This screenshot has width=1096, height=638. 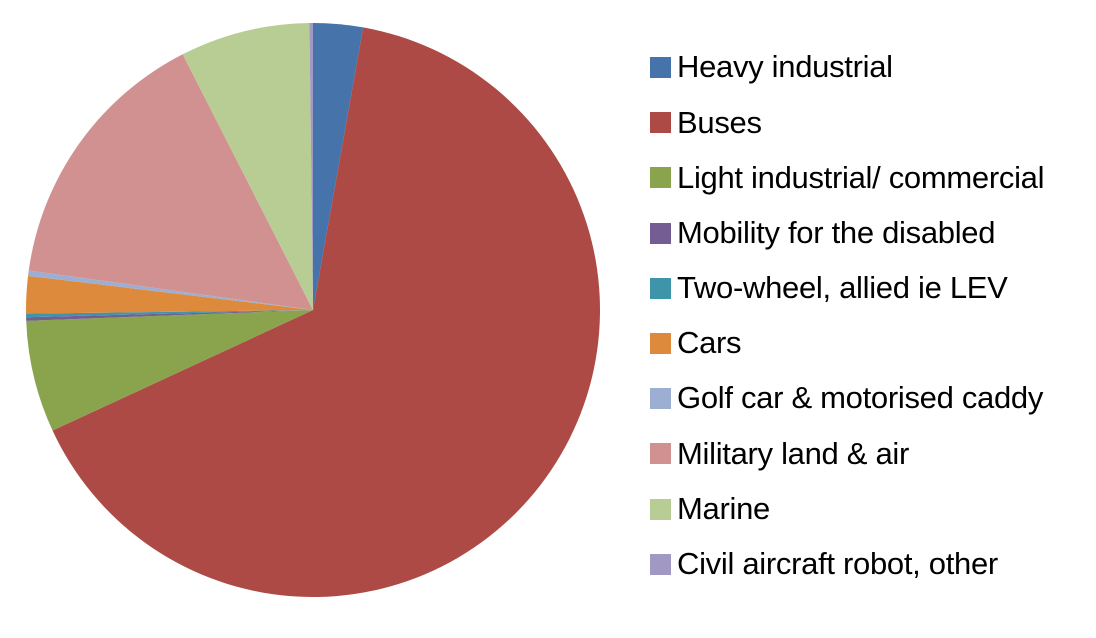 I want to click on legend-label-two-wheel-allied-ie-lev: Two-wheel, allied ie LEV, so click(x=842, y=288).